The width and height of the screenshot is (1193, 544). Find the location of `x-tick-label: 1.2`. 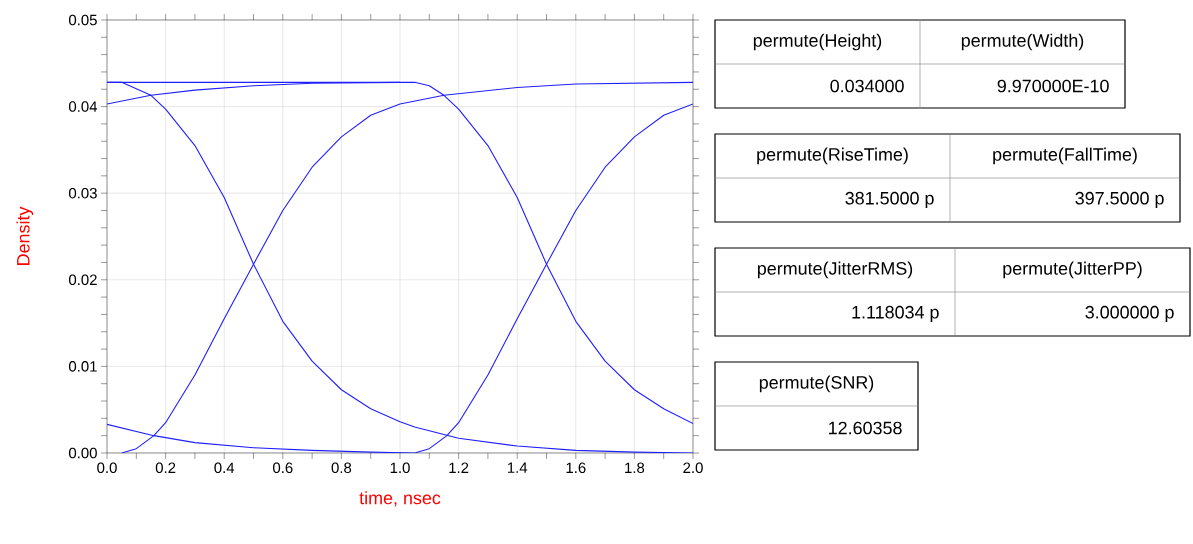

x-tick-label: 1.2 is located at coordinates (459, 467).